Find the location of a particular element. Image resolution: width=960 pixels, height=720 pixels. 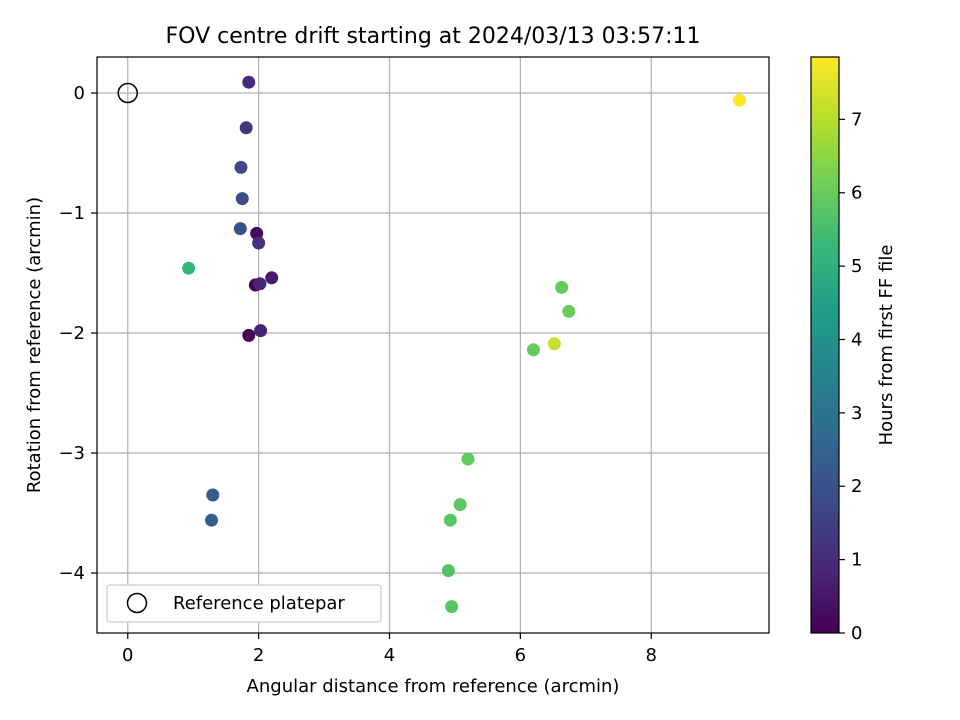

x-axis-label: Angular distance from reference (arcmin) is located at coordinates (433, 686).